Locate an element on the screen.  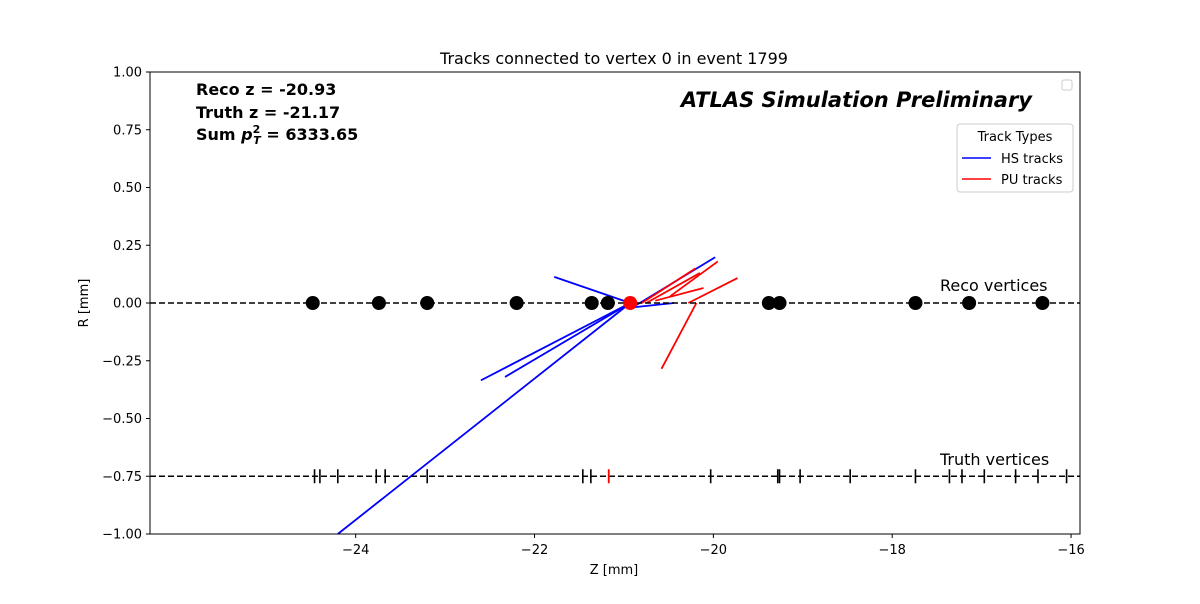
y-tick-label-0: 1.00 is located at coordinates (127, 73).